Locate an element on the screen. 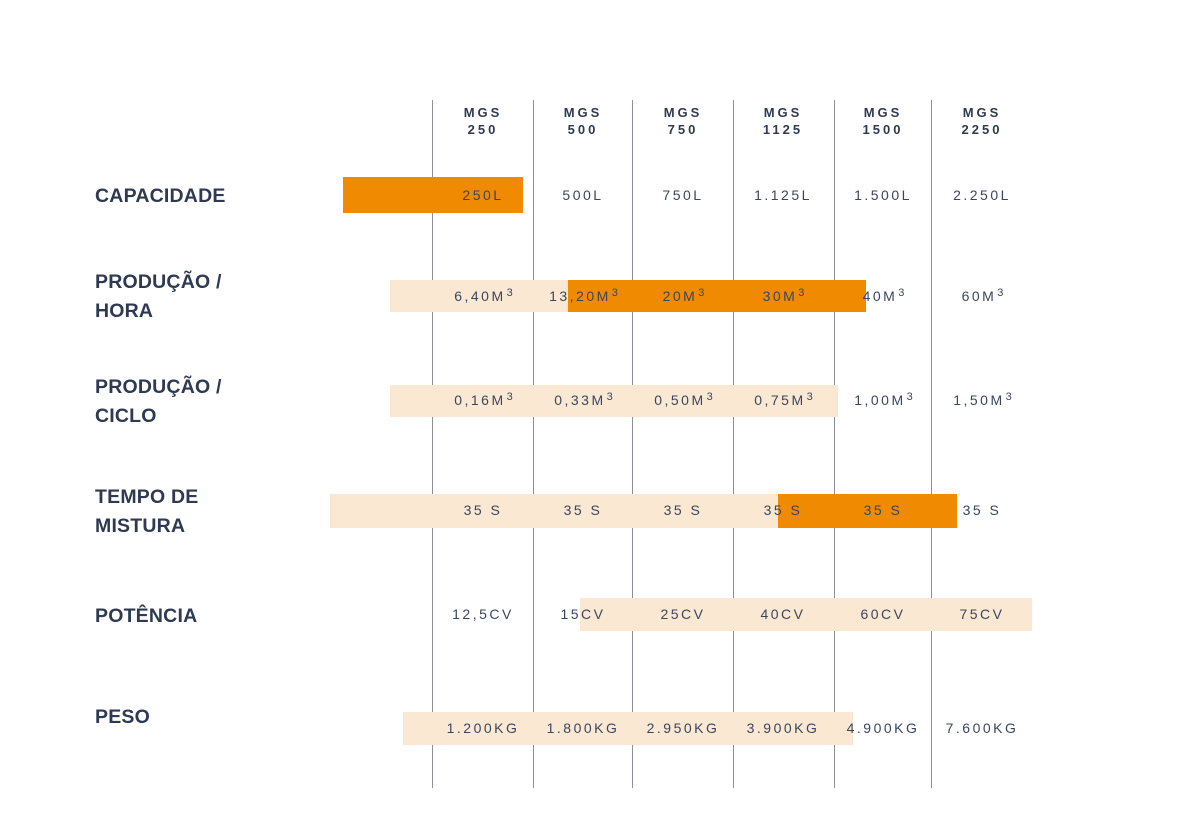  cell-value: 15CV is located at coordinates (583, 614).